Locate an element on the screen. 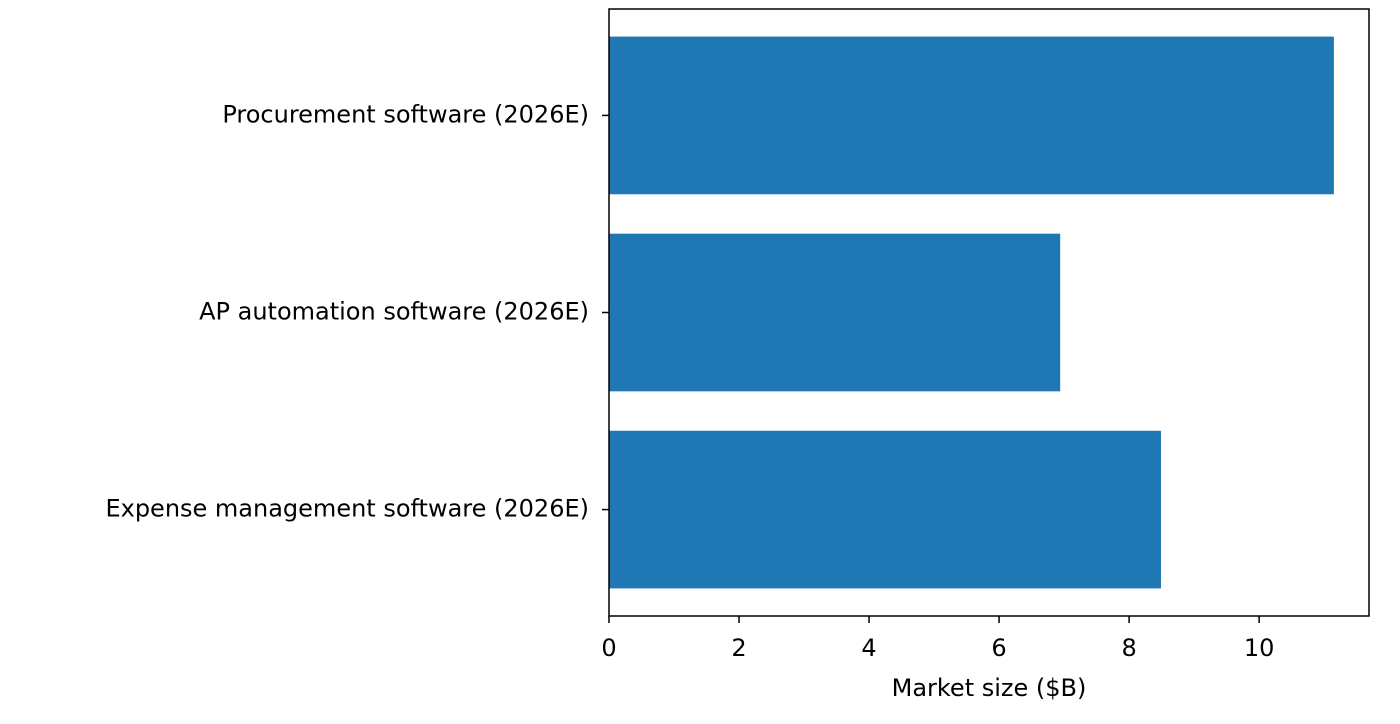 Image resolution: width=1400 pixels, height=724 pixels. y-tick-label: Procurement software (2026E) is located at coordinates (405, 114).